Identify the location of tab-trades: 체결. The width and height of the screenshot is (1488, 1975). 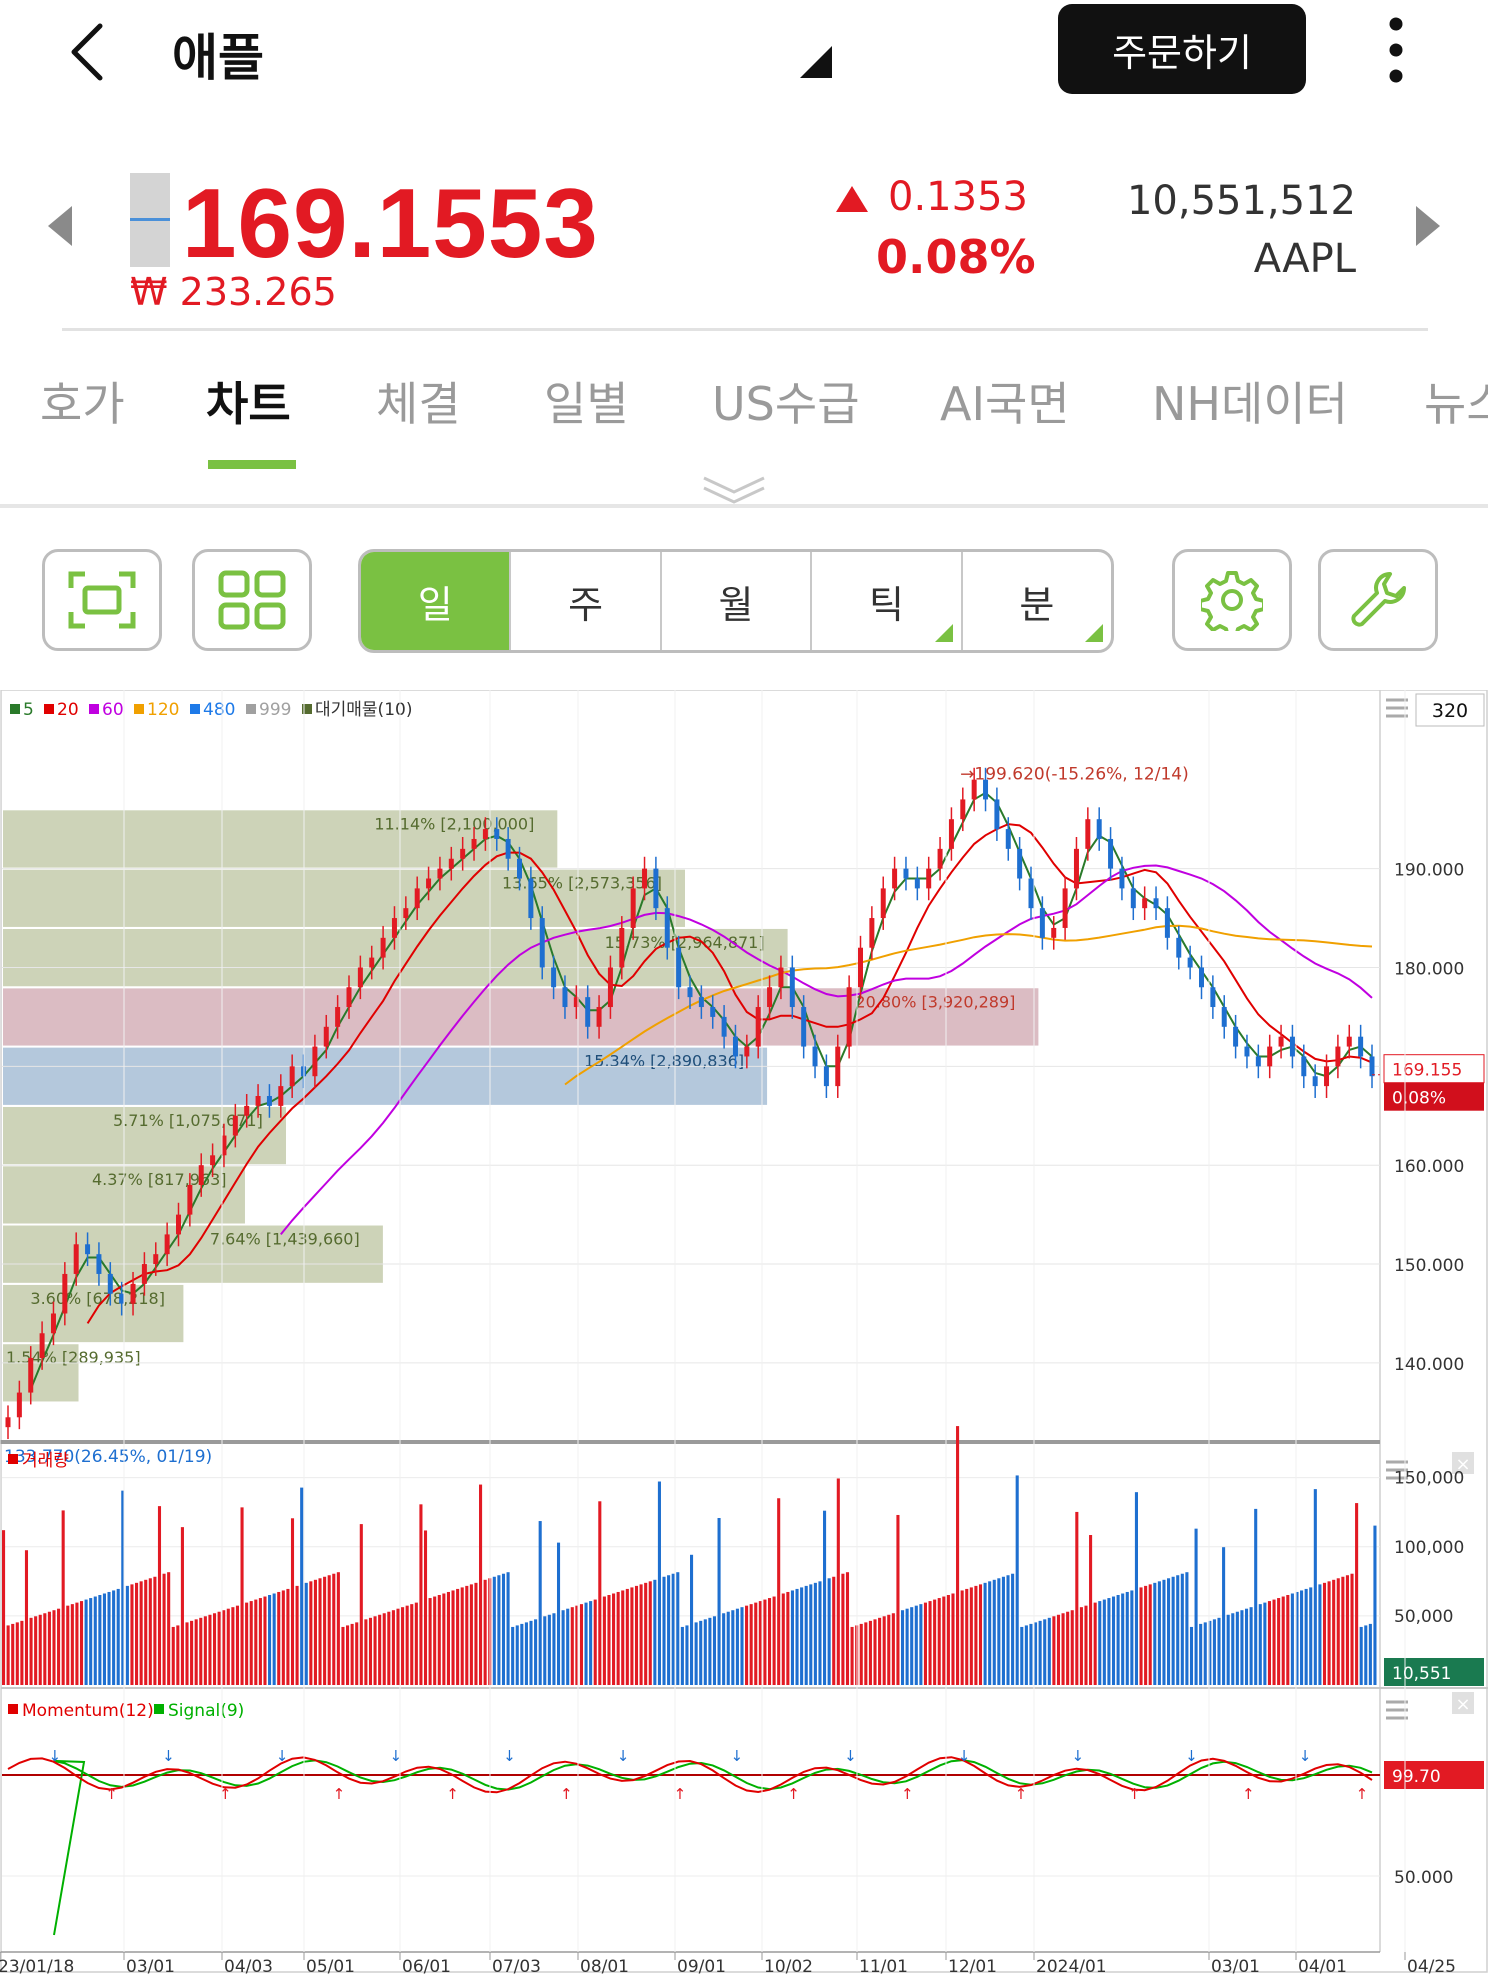
(418, 404).